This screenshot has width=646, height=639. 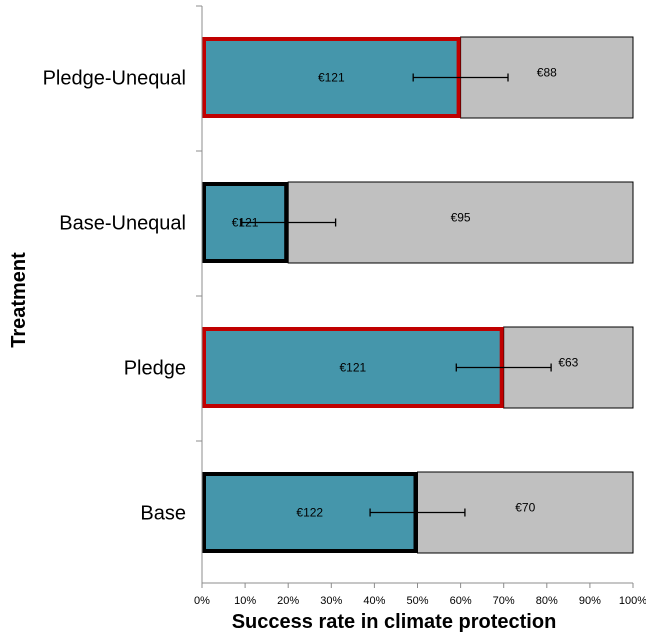 What do you see at coordinates (331, 601) in the screenshot?
I see `x-tick-label: 30%` at bounding box center [331, 601].